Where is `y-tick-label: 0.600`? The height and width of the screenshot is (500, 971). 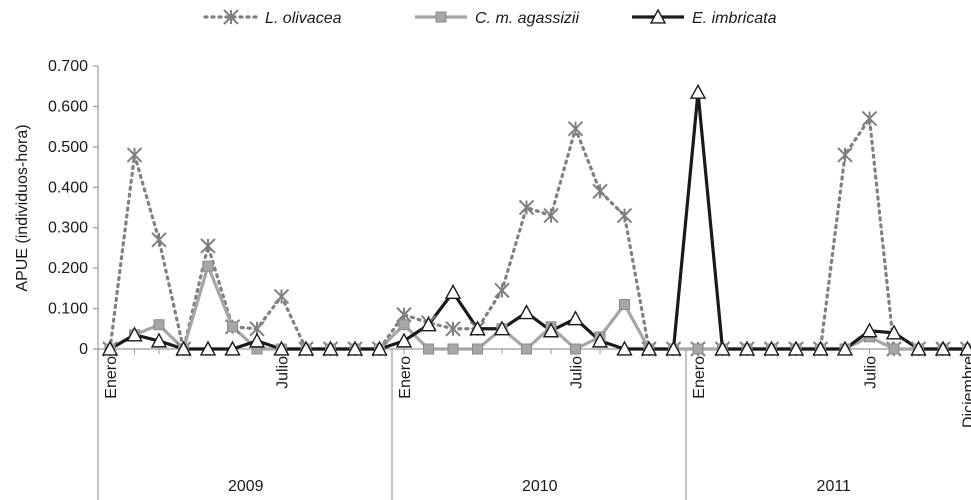
y-tick-label: 0.600 is located at coordinates (68, 106).